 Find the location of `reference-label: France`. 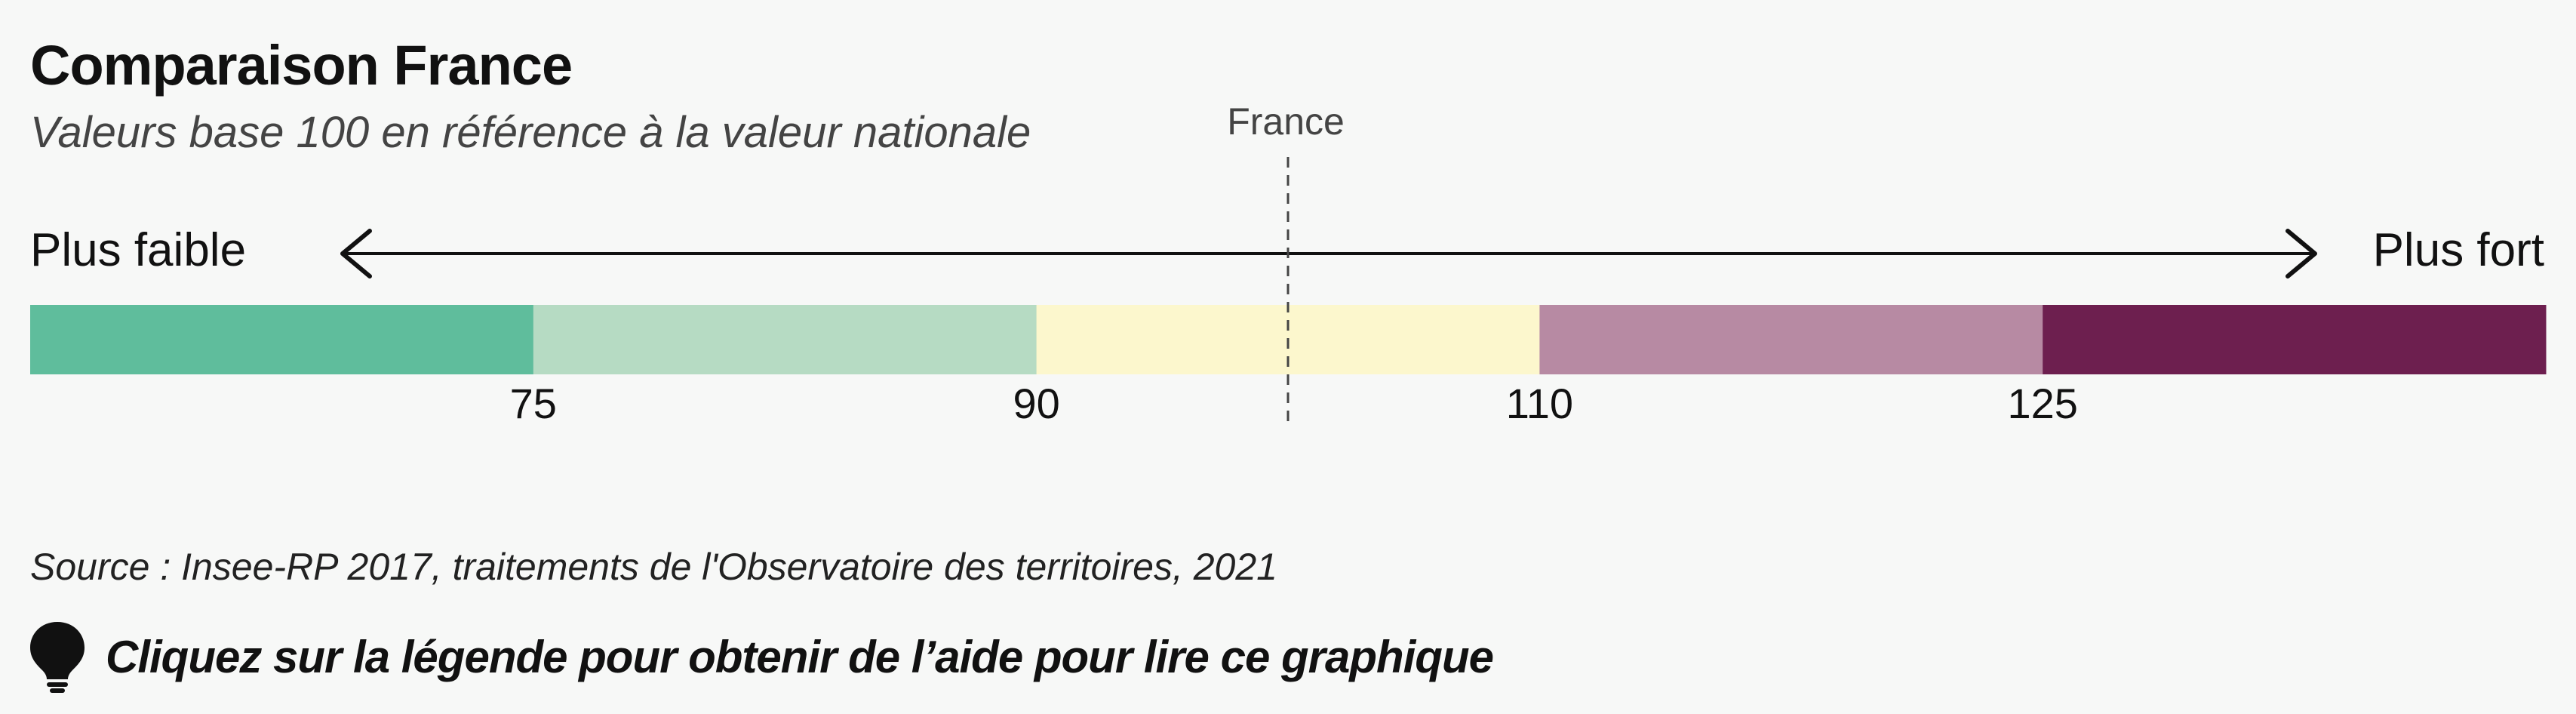

reference-label: France is located at coordinates (1286, 121).